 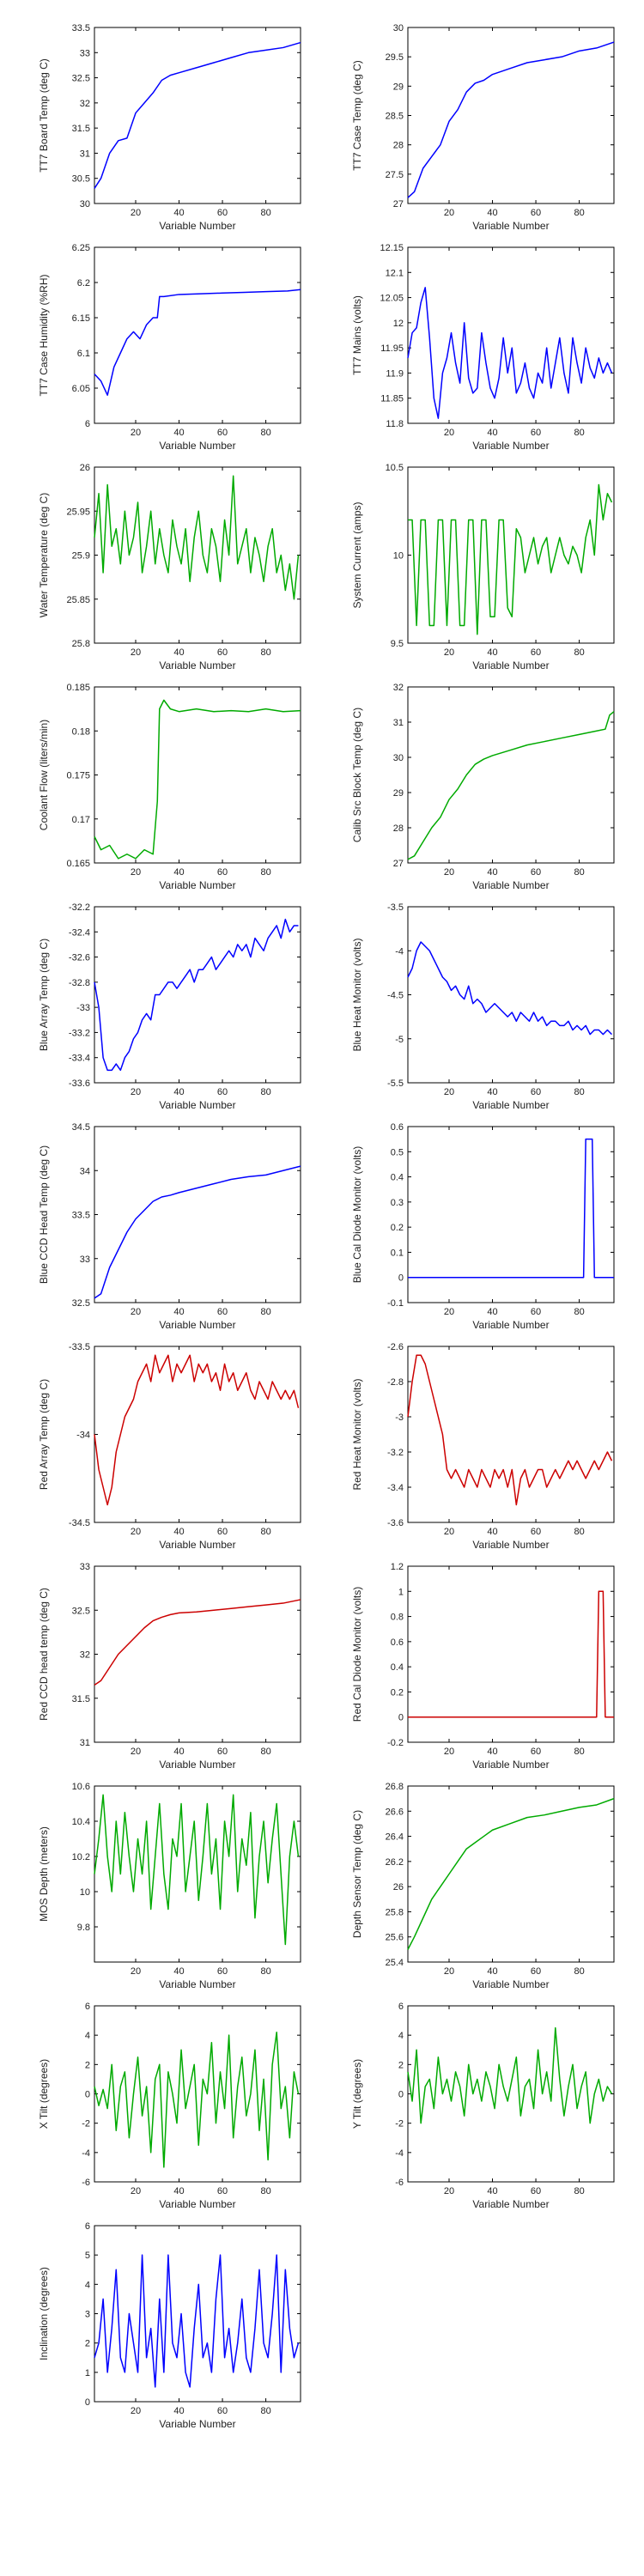 What do you see at coordinates (401, 1592) in the screenshot?
I see `y-tick-label: 1` at bounding box center [401, 1592].